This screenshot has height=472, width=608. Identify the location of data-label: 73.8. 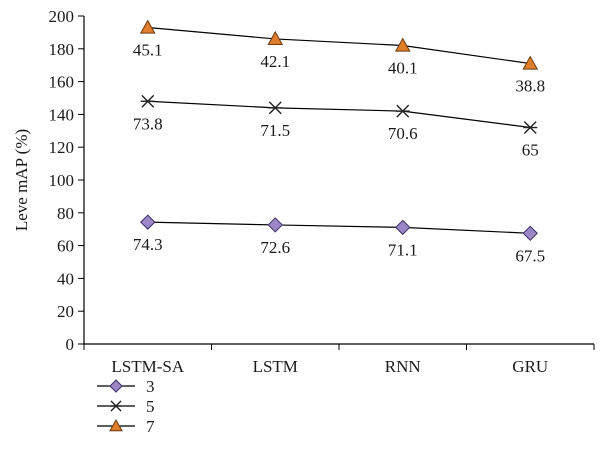
(148, 123).